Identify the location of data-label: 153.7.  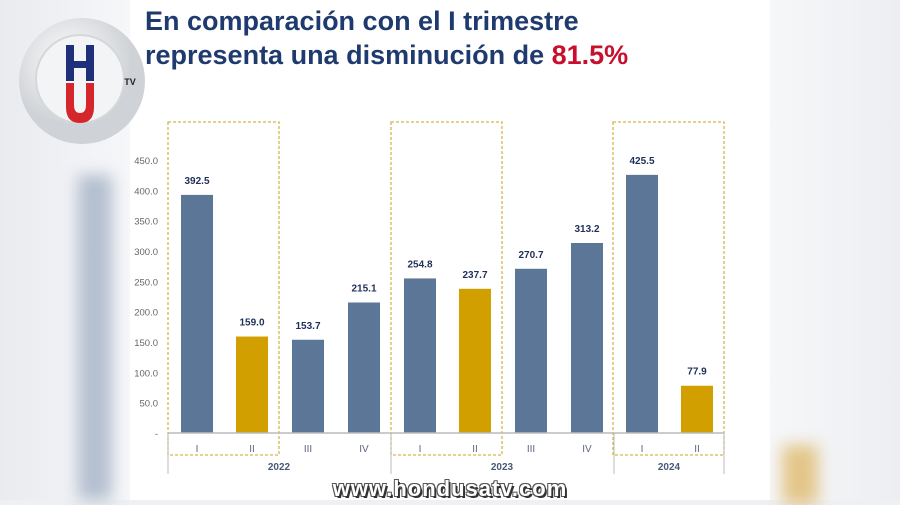
(307, 326).